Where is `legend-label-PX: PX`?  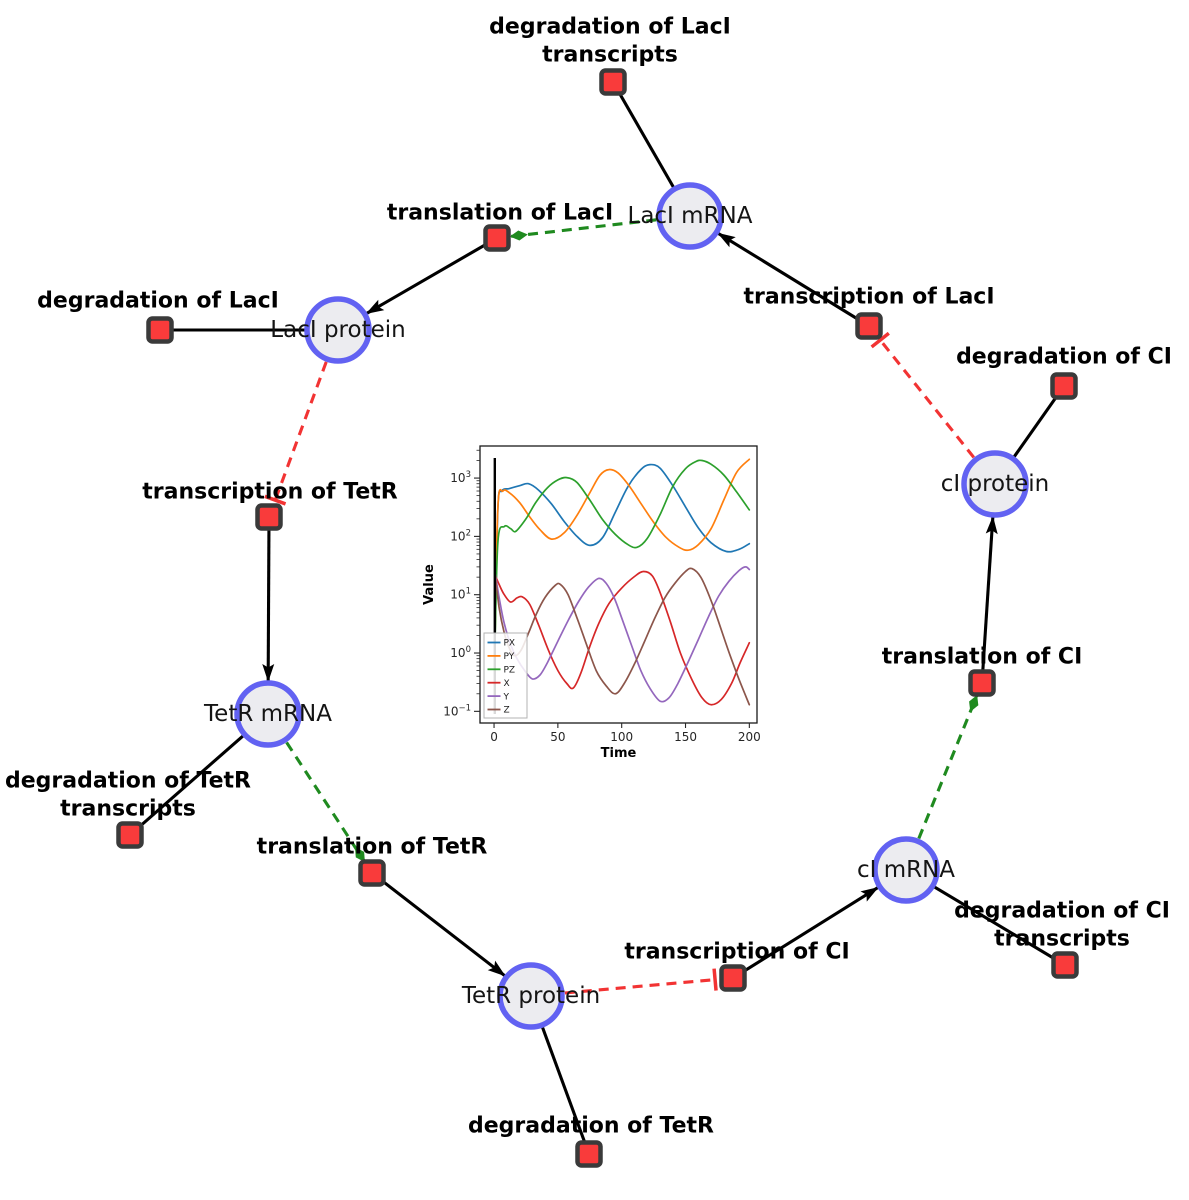
legend-label-PX: PX is located at coordinates (510, 644).